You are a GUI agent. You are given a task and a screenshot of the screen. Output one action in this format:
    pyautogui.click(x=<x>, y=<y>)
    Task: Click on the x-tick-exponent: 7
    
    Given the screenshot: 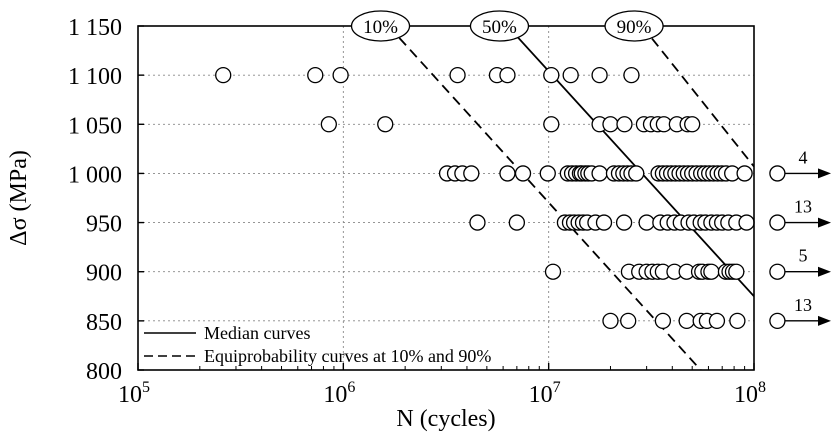 What is the action you would take?
    pyautogui.click(x=557, y=387)
    